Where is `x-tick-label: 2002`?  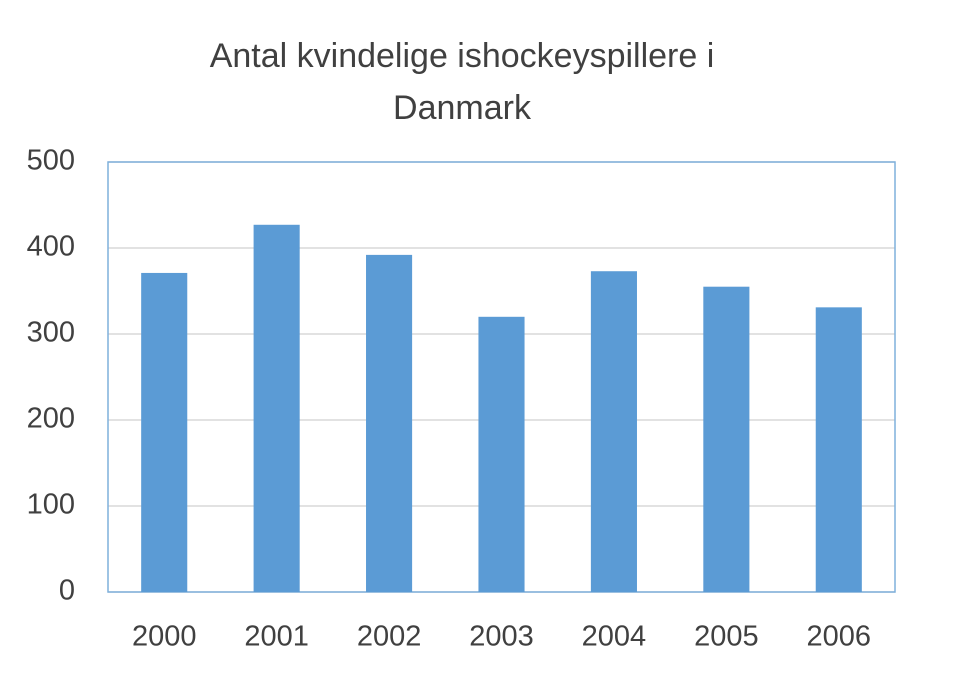
x-tick-label: 2002 is located at coordinates (389, 637).